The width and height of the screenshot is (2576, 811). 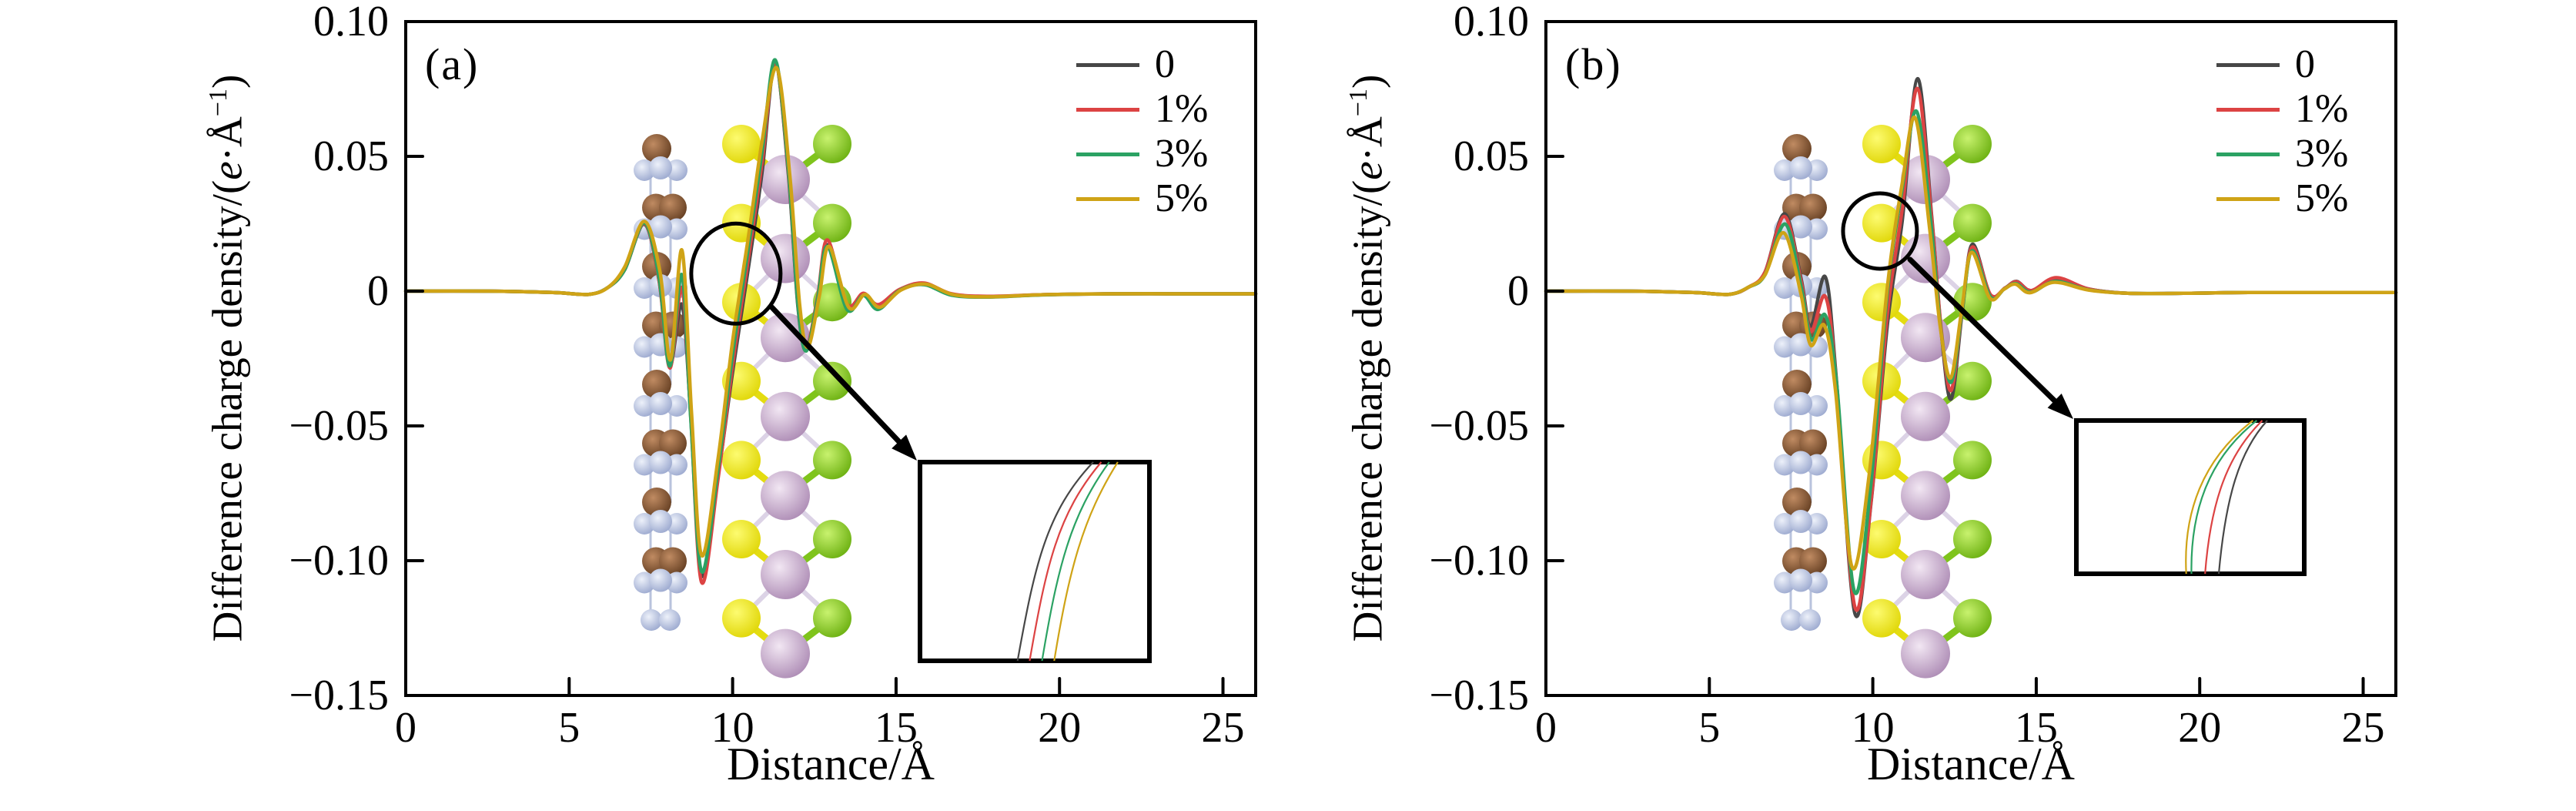 What do you see at coordinates (1358, 102) in the screenshot?
I see `ylabel-exponent: −1` at bounding box center [1358, 102].